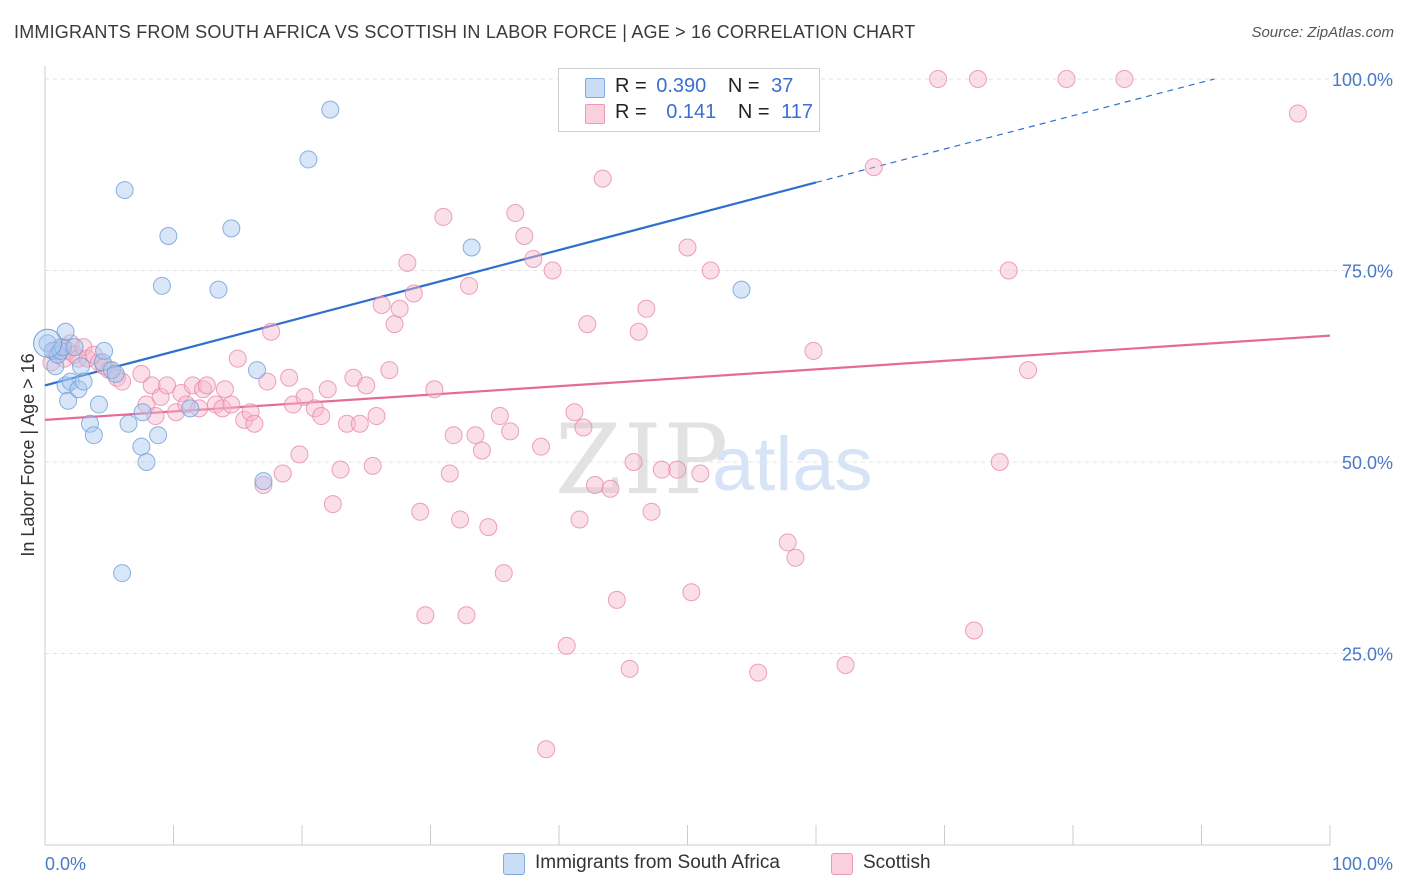 Image resolution: width=1406 pixels, height=892 pixels. I want to click on legend-n-label: N =, so click(743, 86).